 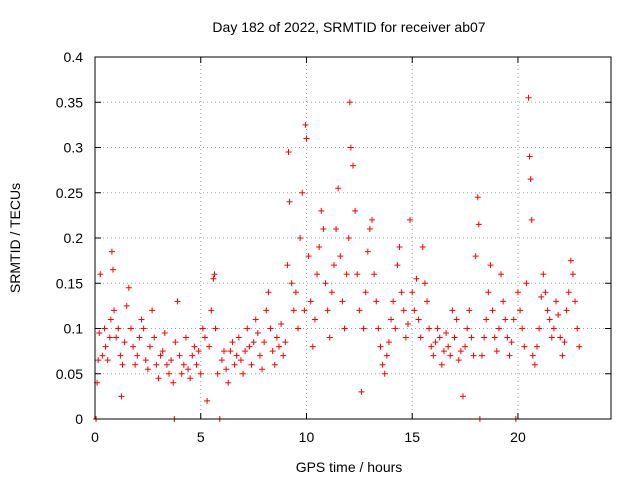 What do you see at coordinates (74, 148) in the screenshot?
I see `y-tick-label: 0.3` at bounding box center [74, 148].